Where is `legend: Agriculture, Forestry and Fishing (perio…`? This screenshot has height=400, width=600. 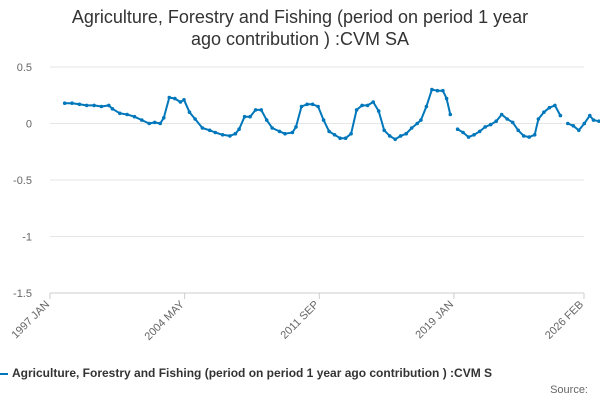 legend: Agriculture, Forestry and Fishing (perio… is located at coordinates (300, 373).